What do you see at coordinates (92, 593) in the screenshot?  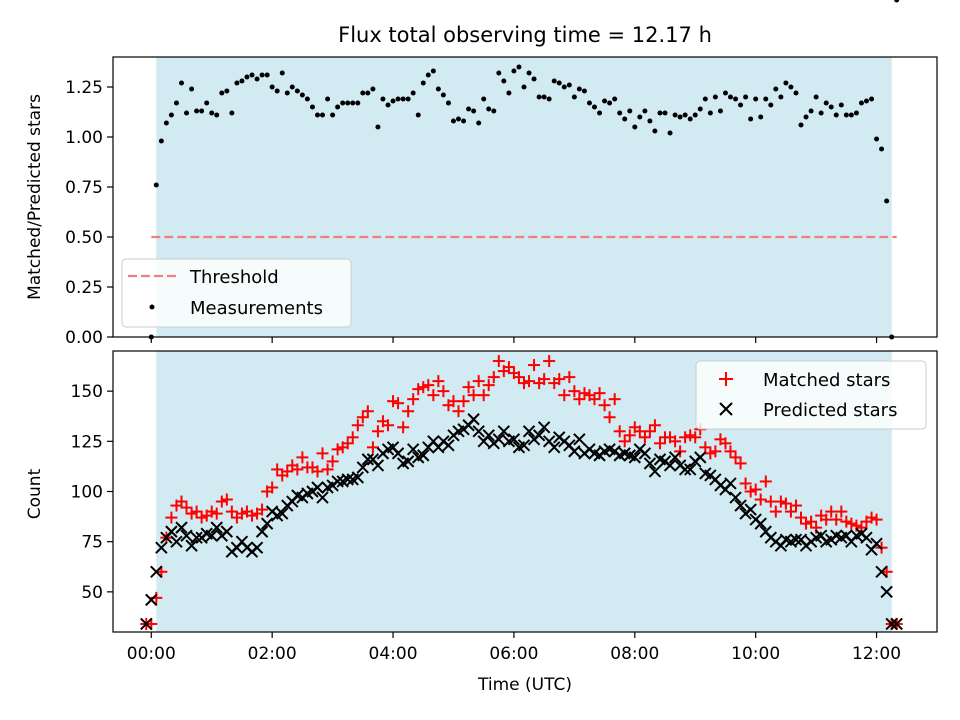 I see `bottom-y-tick-label: 50` at bounding box center [92, 593].